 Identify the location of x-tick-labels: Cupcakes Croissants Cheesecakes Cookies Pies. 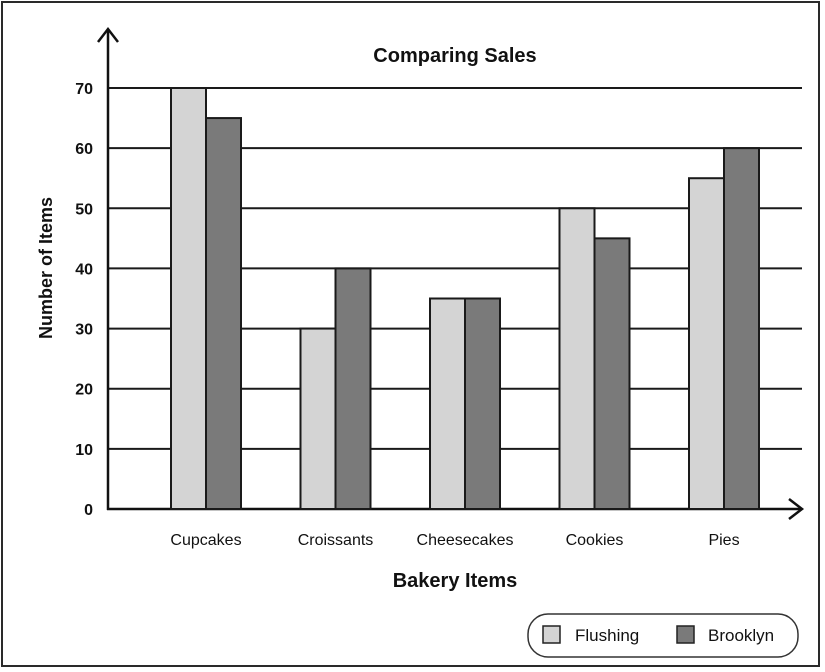
(454, 540).